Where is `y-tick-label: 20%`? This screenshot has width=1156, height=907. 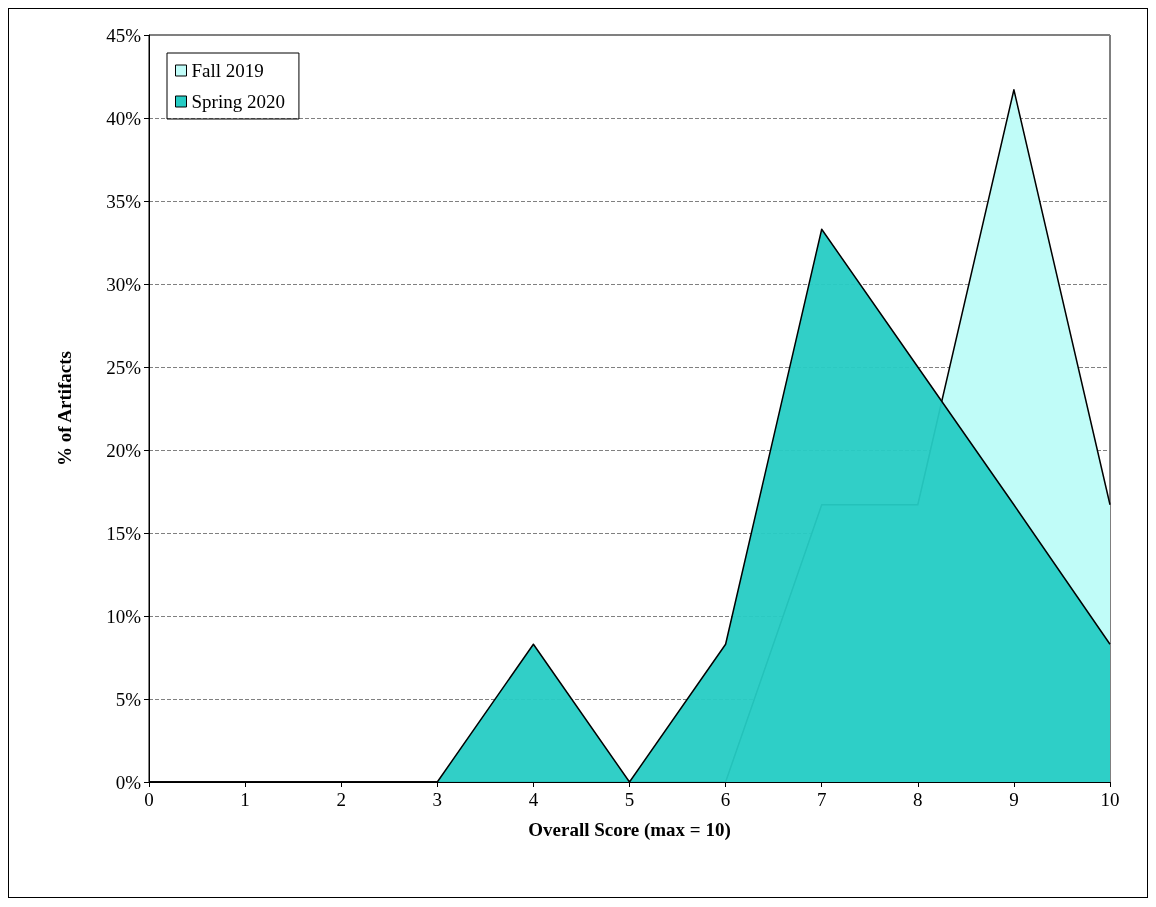 y-tick-label: 20% is located at coordinates (124, 450).